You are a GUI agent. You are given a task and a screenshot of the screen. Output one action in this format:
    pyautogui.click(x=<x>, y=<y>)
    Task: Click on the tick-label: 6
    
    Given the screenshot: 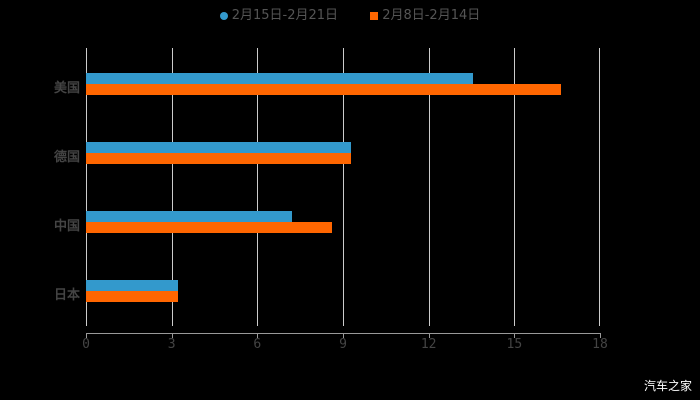 What is the action you would take?
    pyautogui.click(x=257, y=344)
    